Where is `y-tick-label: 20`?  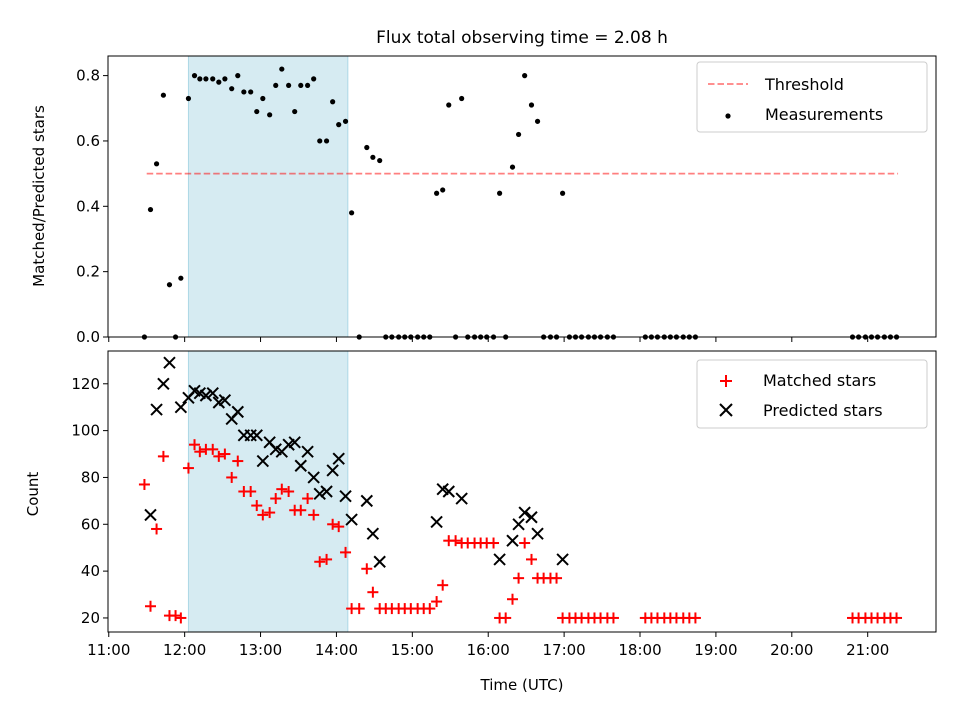 y-tick-label: 20 is located at coordinates (90, 618).